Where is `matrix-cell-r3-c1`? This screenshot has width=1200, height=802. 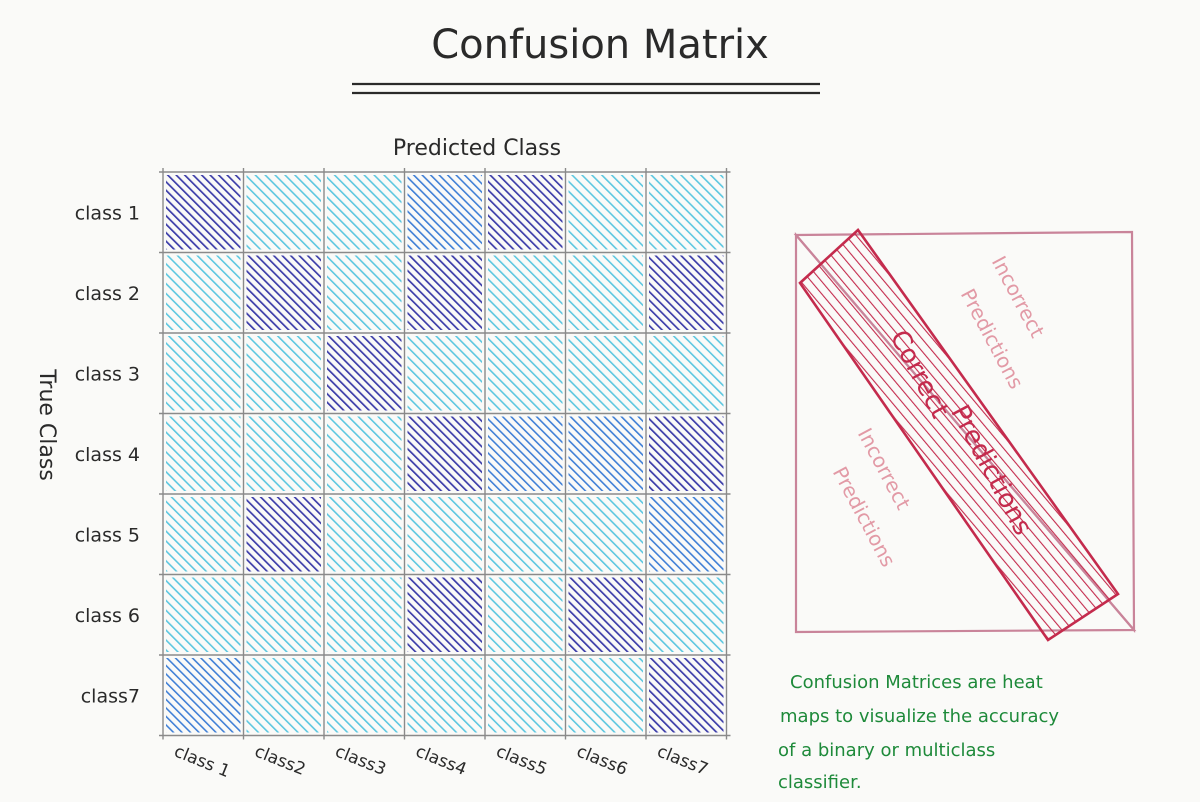 matrix-cell-r3-c1 is located at coordinates (203, 373).